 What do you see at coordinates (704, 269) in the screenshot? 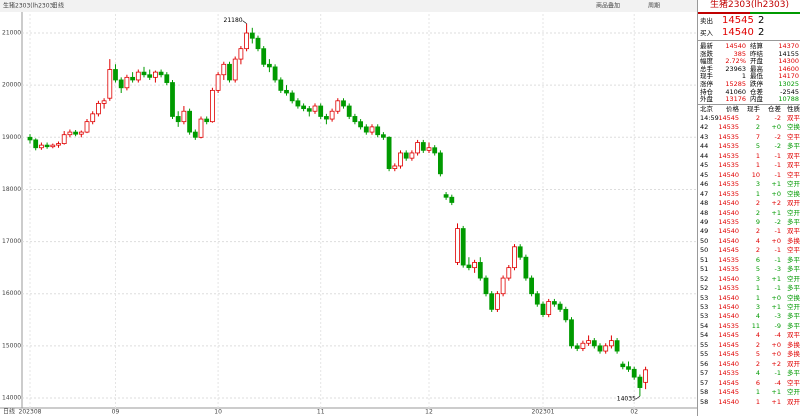
I see `trade-cell: 51` at bounding box center [704, 269].